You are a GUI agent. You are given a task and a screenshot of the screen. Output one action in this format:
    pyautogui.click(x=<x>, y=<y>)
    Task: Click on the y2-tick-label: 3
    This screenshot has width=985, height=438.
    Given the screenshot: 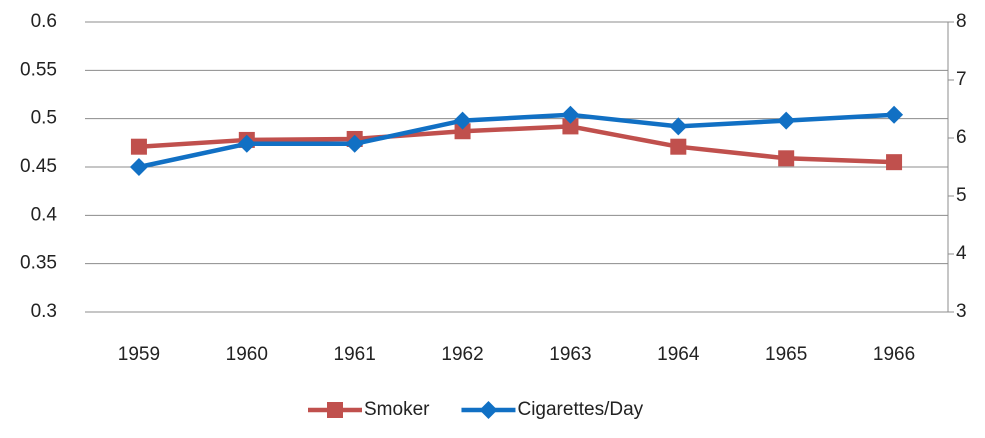 What is the action you would take?
    pyautogui.click(x=961, y=311)
    